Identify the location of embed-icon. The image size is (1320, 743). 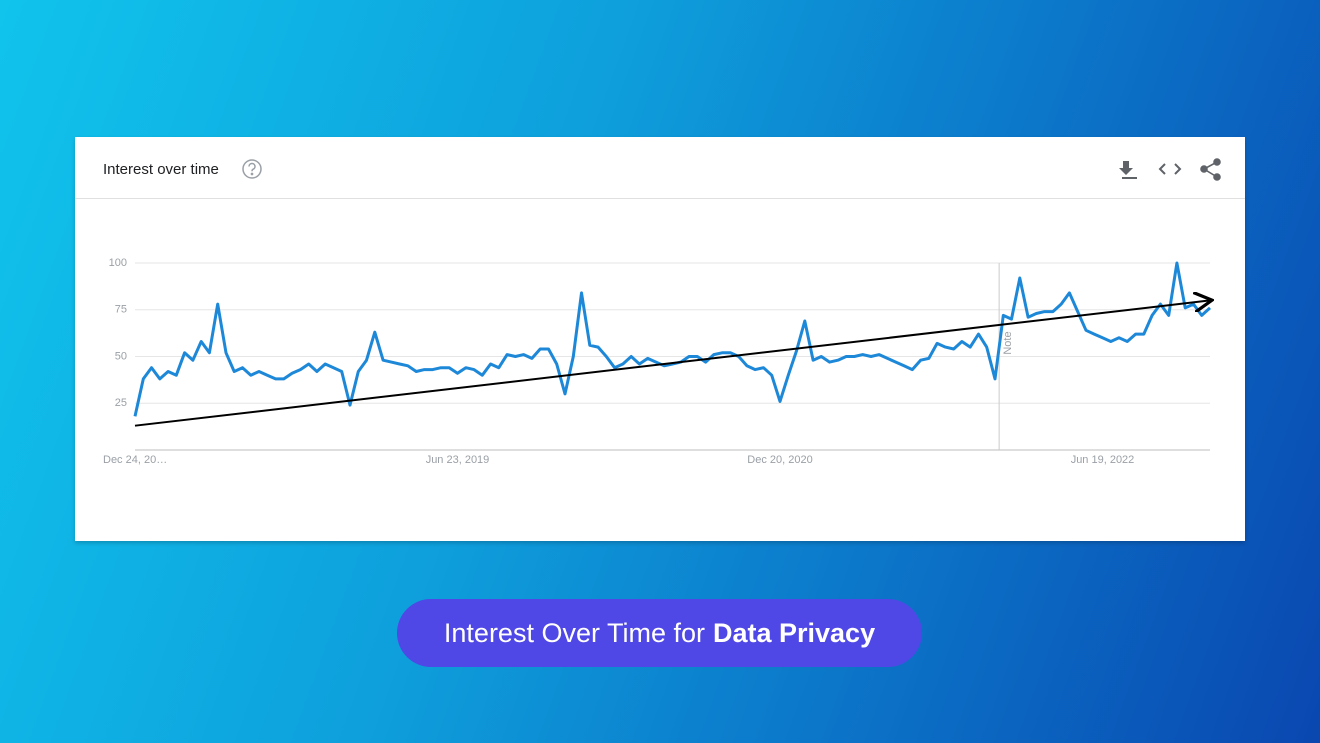
(1170, 169).